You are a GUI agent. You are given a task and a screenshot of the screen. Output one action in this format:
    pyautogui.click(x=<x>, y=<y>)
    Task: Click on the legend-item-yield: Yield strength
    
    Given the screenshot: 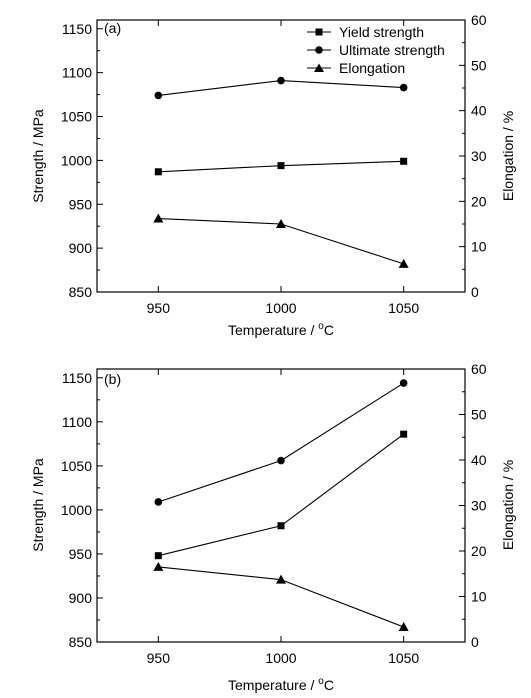 What is the action you would take?
    pyautogui.click(x=365, y=32)
    